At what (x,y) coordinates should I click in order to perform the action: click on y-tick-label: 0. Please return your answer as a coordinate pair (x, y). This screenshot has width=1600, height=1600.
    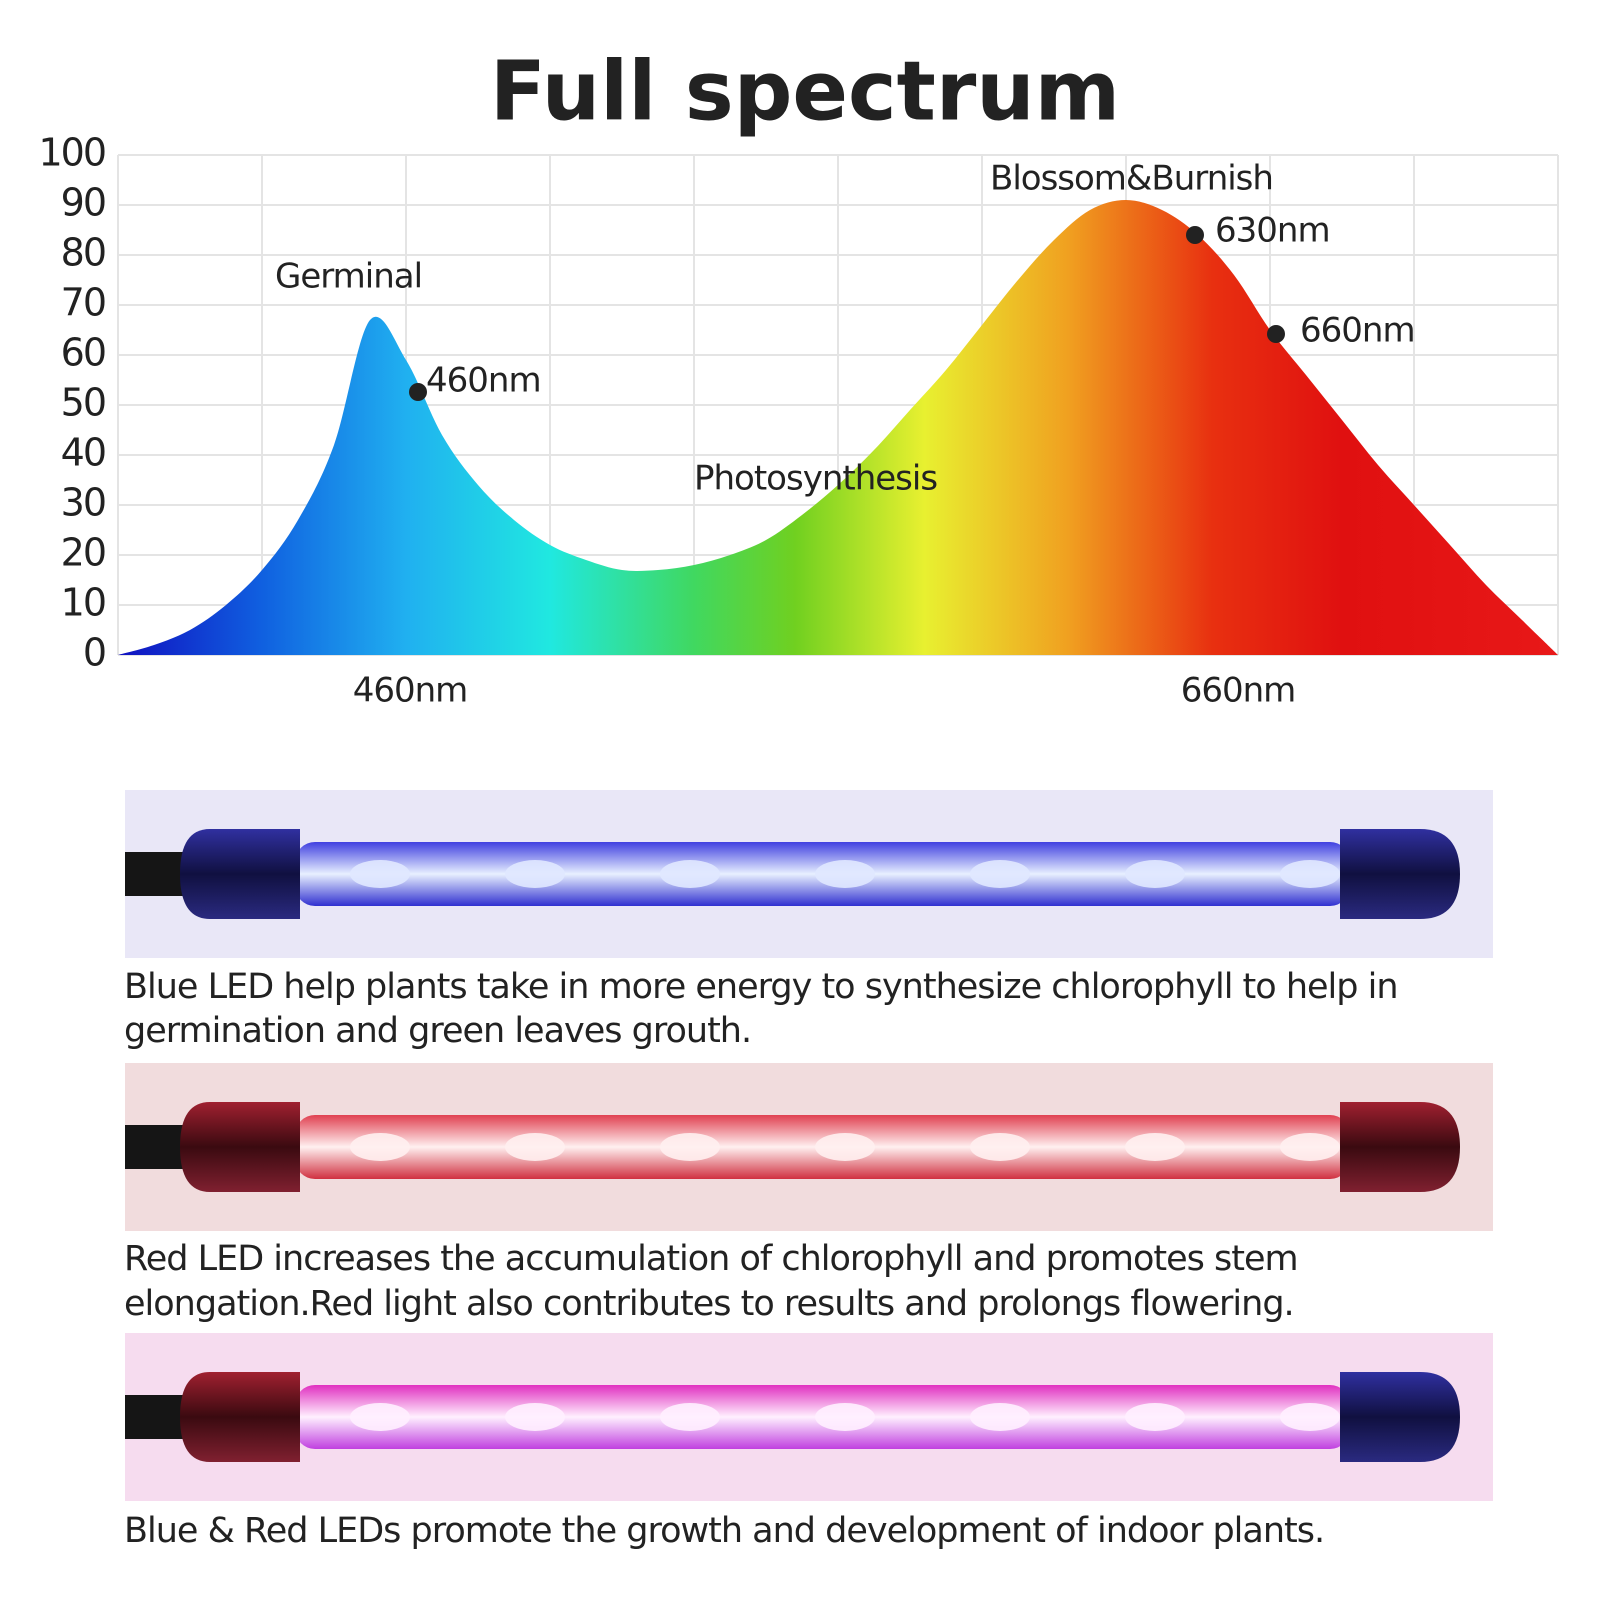
    Looking at the image, I should click on (94, 653).